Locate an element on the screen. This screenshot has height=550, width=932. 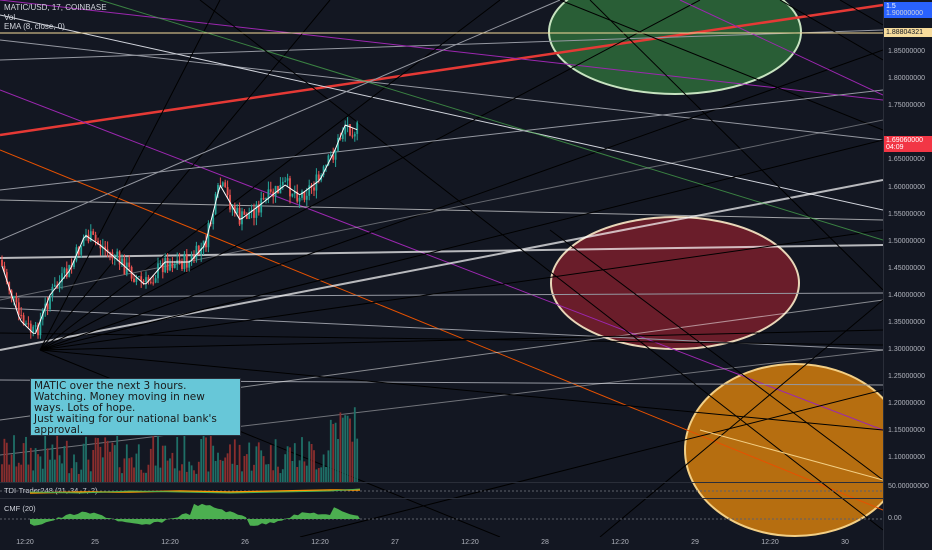
time-tick: 26 is located at coordinates (245, 542).